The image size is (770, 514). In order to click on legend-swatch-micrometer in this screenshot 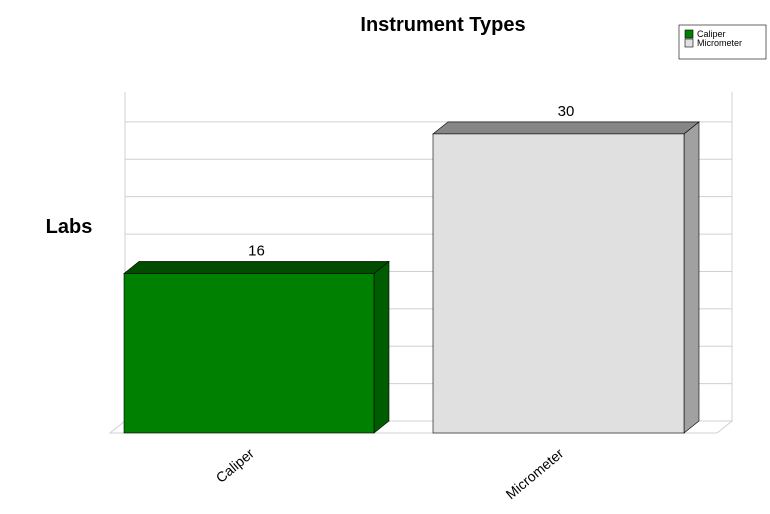, I will do `click(689, 43)`.